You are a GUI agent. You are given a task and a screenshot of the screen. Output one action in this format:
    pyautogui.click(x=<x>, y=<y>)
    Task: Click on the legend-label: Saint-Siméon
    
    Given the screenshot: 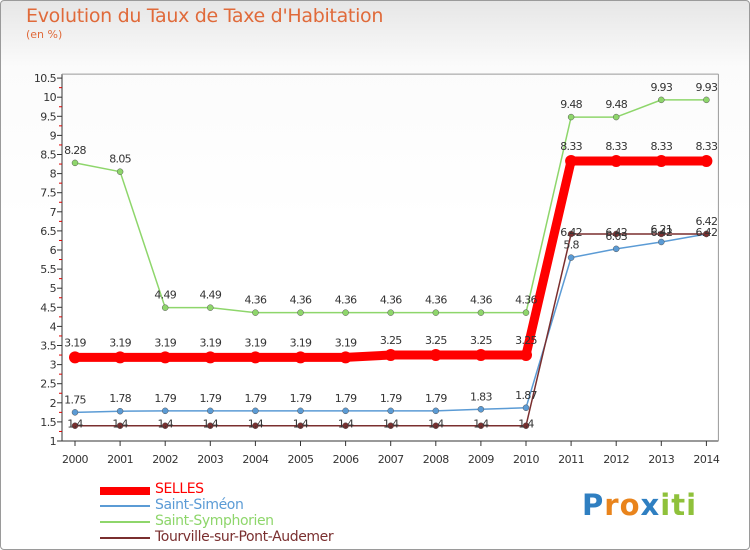 What is the action you would take?
    pyautogui.click(x=199, y=505)
    